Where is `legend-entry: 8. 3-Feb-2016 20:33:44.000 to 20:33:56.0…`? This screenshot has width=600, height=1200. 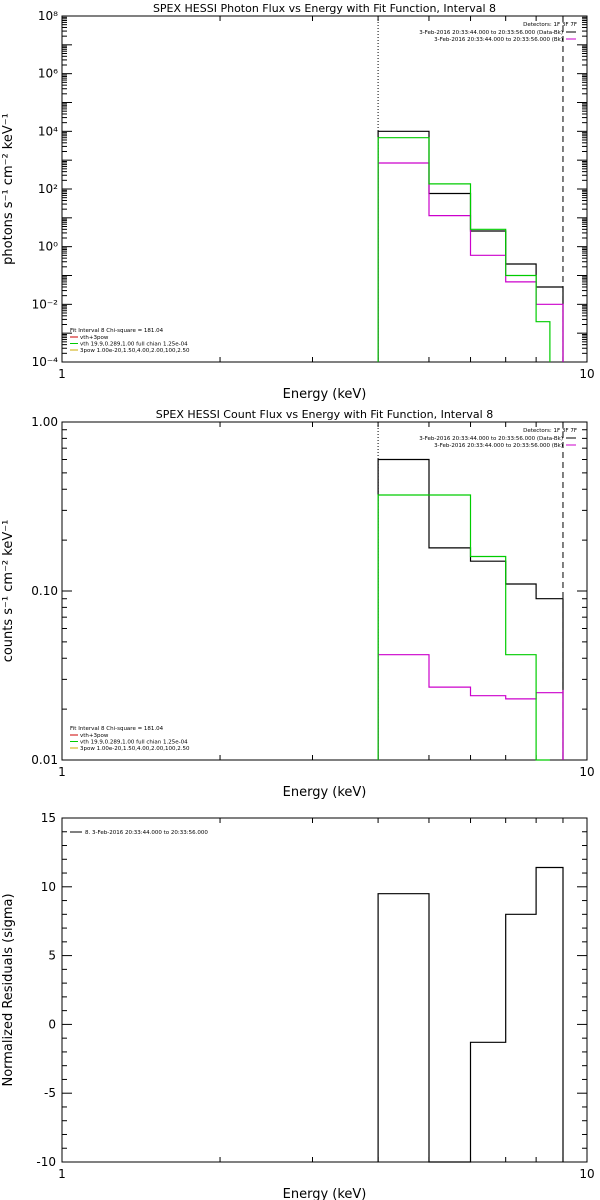 legend-entry: 8. 3-Feb-2016 20:33:44.000 to 20:33:56.0… is located at coordinates (146, 833).